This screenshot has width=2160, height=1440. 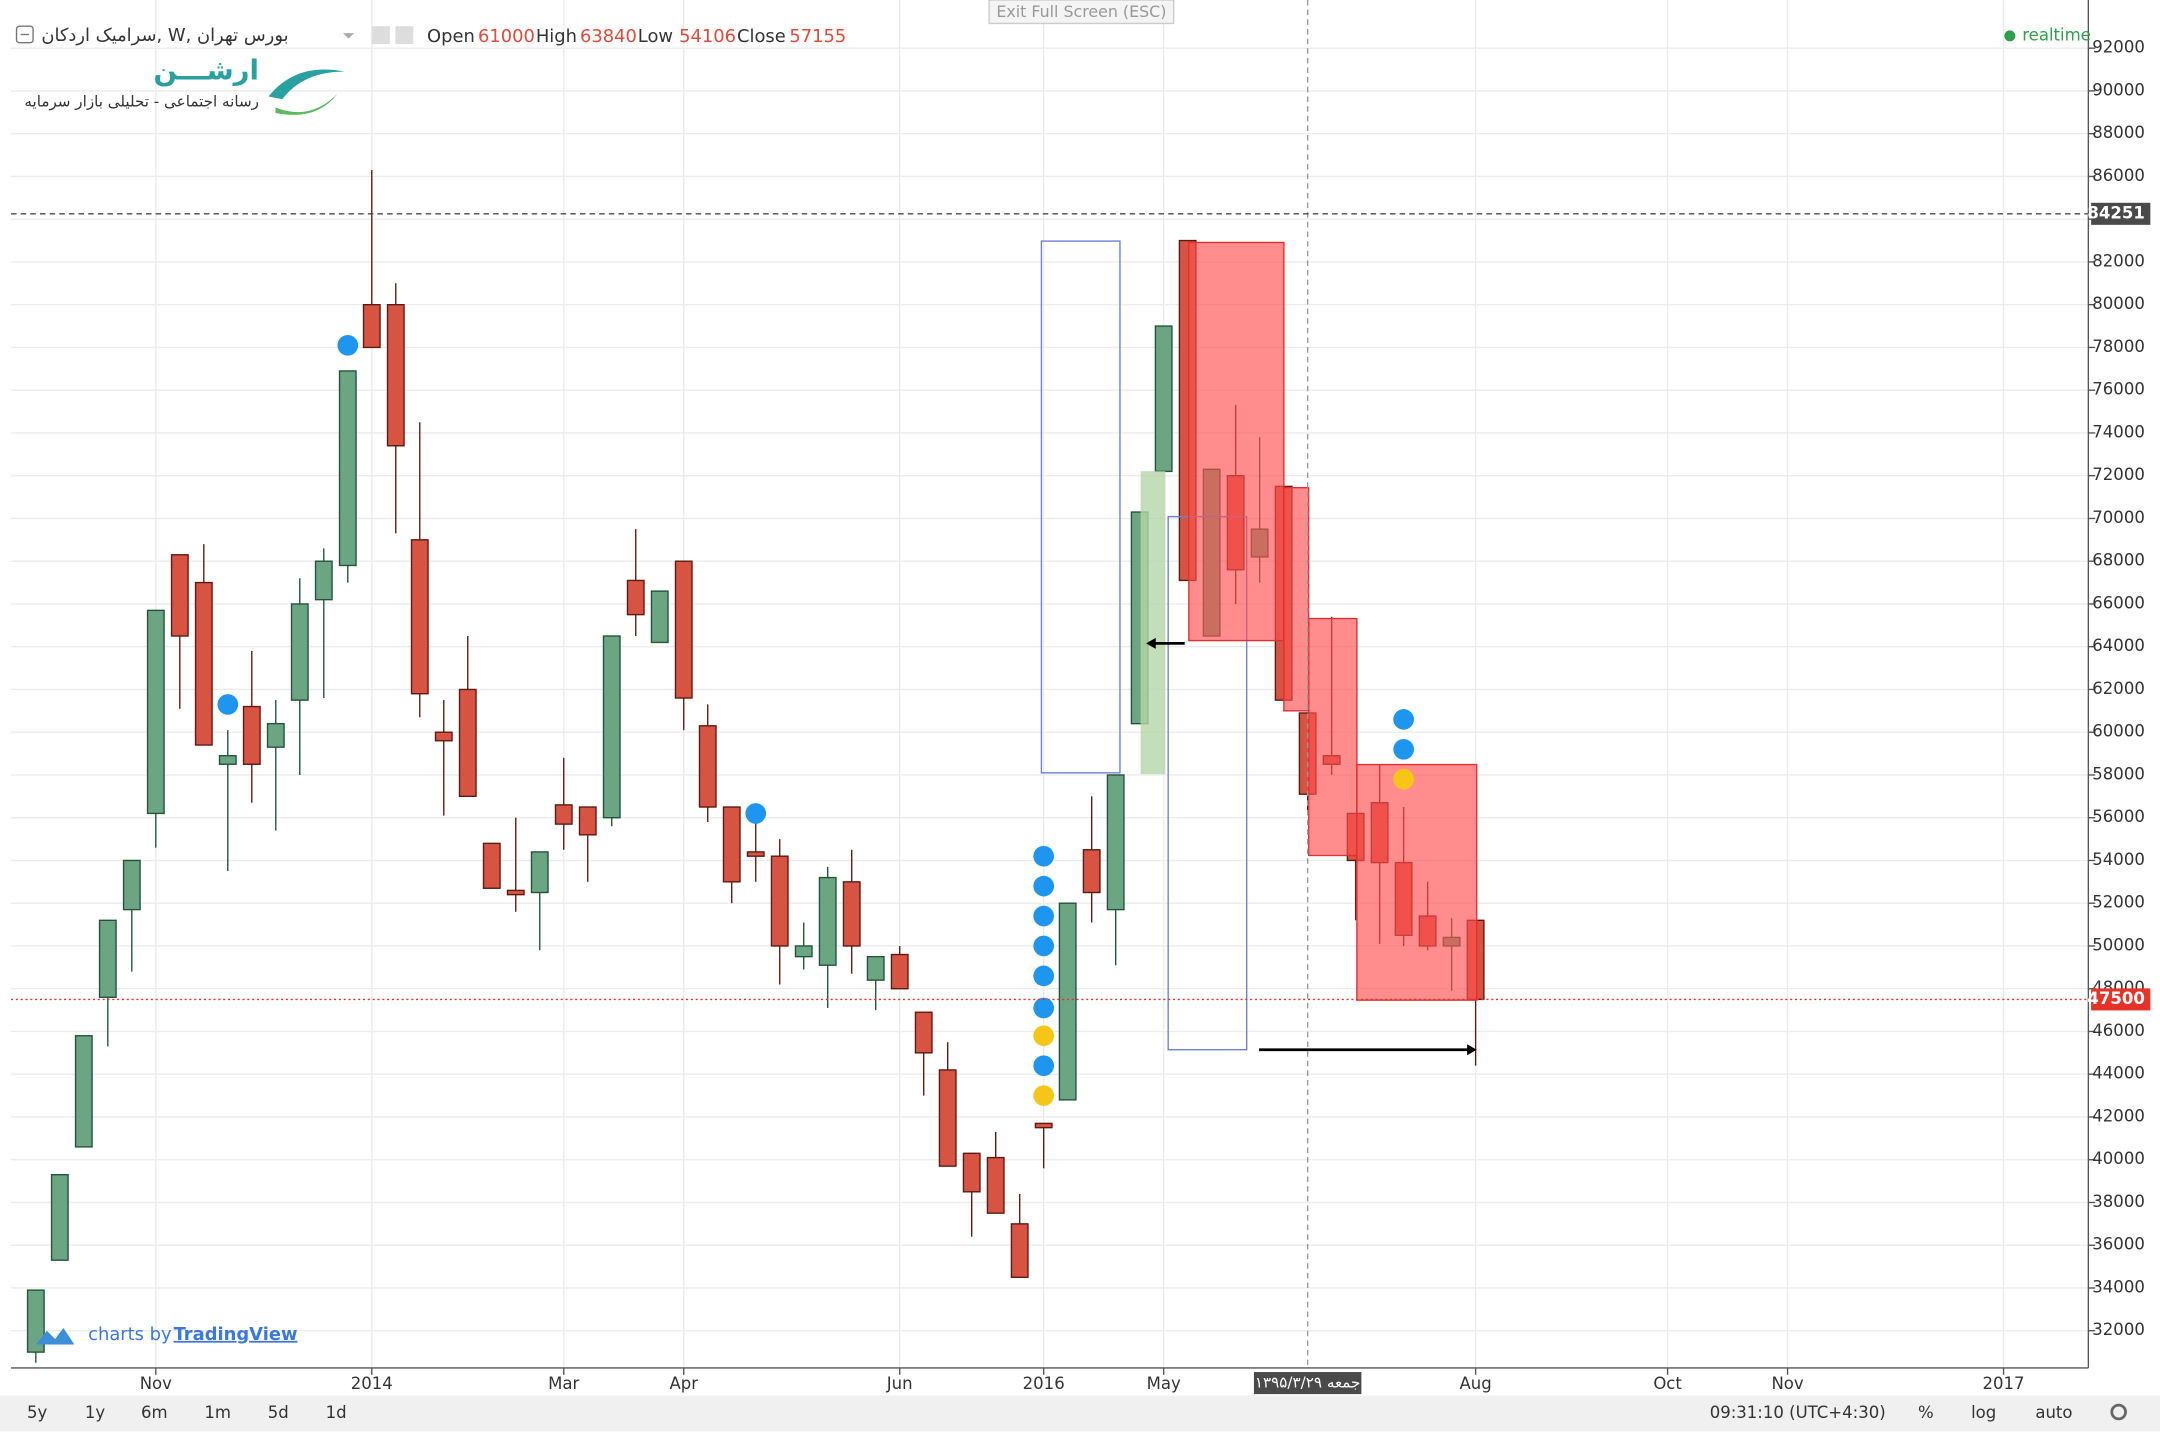 I want to click on dropdown-icon, so click(x=349, y=36).